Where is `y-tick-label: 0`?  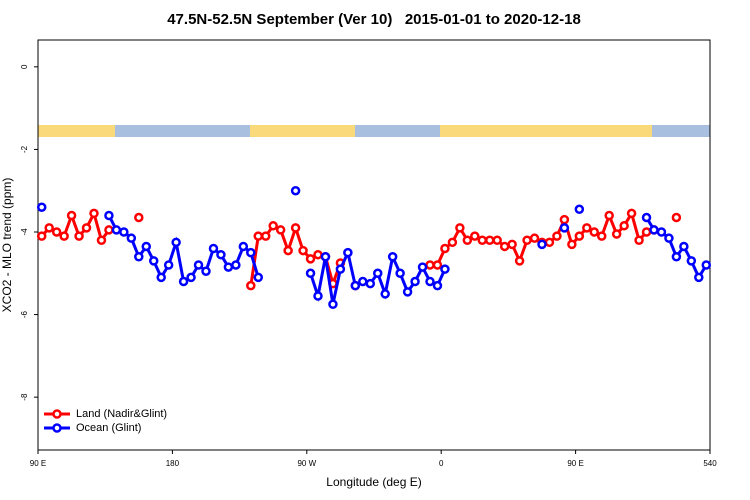
y-tick-label: 0 is located at coordinates (24, 66).